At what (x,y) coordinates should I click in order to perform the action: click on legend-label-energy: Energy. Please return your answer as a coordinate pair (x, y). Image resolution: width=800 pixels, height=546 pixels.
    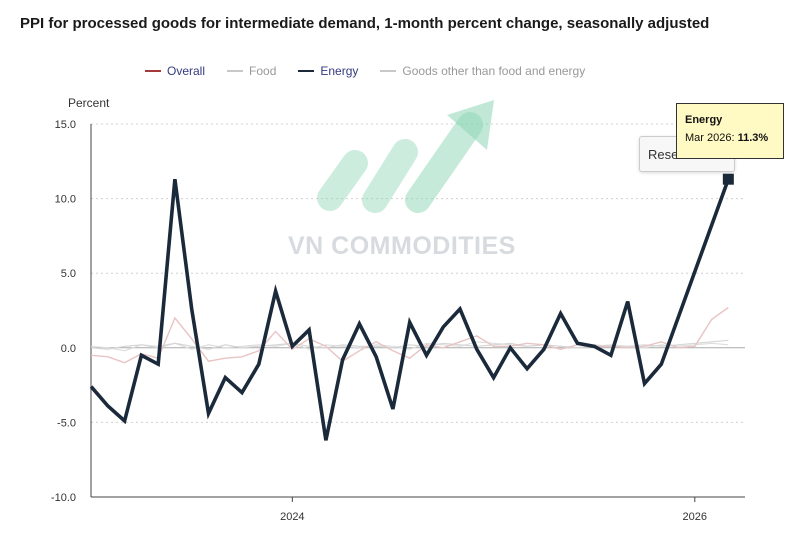
    Looking at the image, I should click on (339, 71).